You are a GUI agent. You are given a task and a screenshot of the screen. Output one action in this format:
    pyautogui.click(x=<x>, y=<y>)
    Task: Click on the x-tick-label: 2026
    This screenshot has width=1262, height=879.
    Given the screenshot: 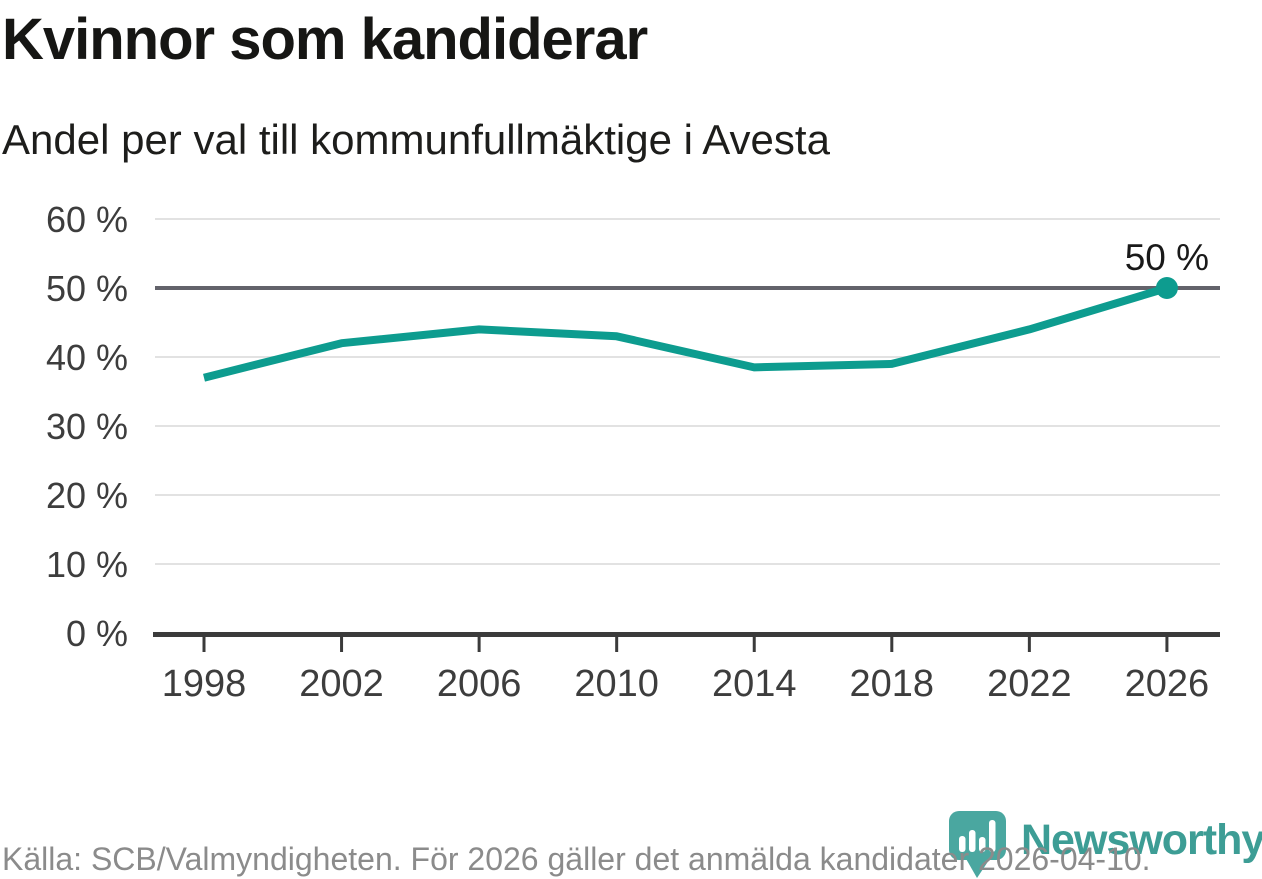 What is the action you would take?
    pyautogui.click(x=1167, y=684)
    